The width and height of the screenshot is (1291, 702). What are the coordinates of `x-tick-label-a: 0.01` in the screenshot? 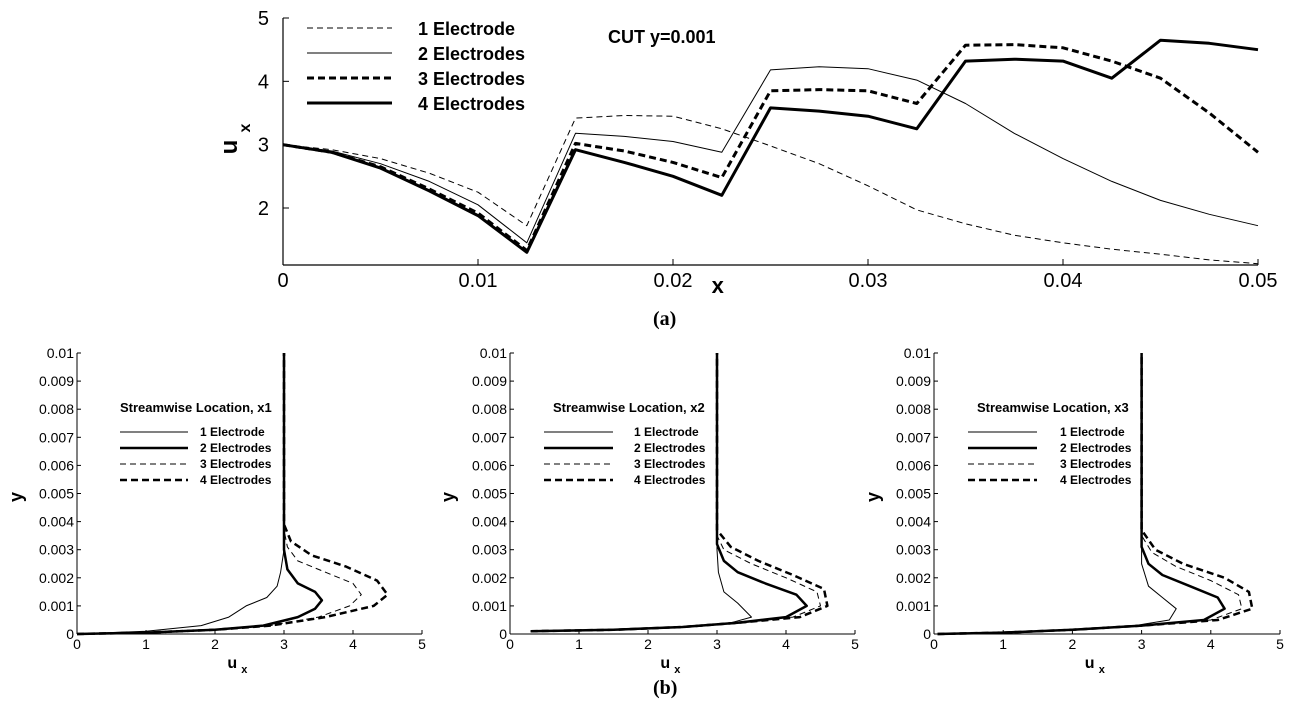 It's located at (478, 281).